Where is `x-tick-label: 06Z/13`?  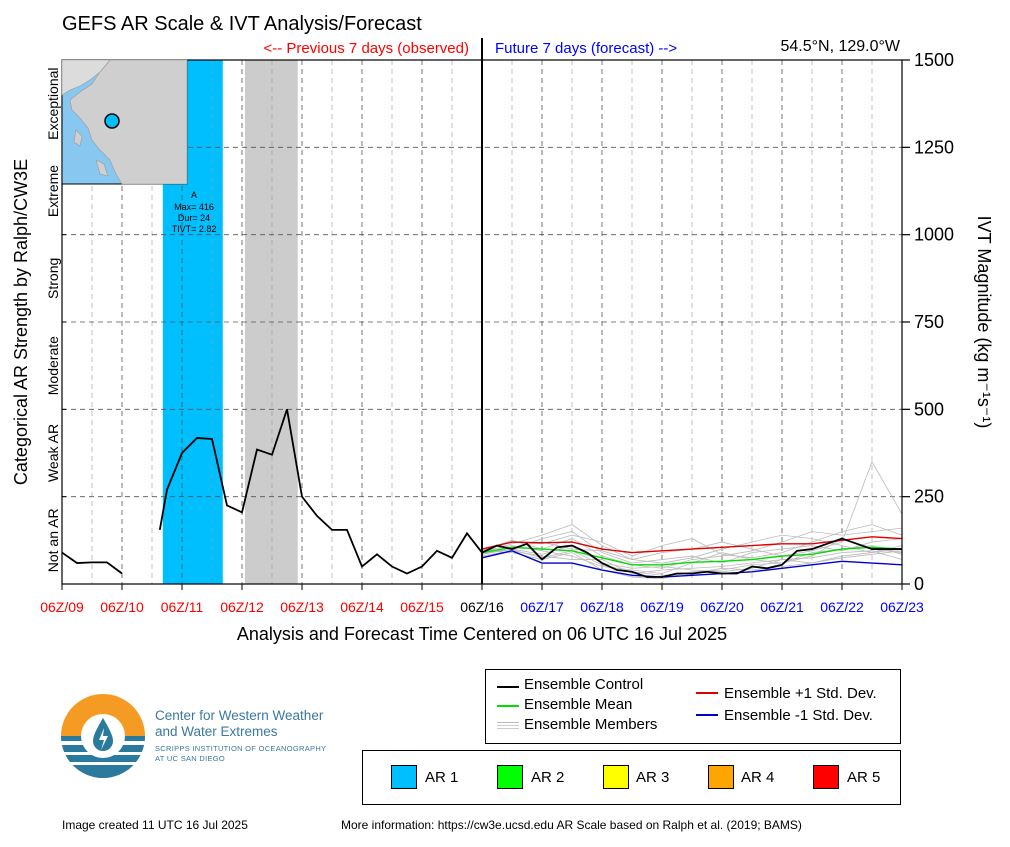 x-tick-label: 06Z/13 is located at coordinates (302, 607).